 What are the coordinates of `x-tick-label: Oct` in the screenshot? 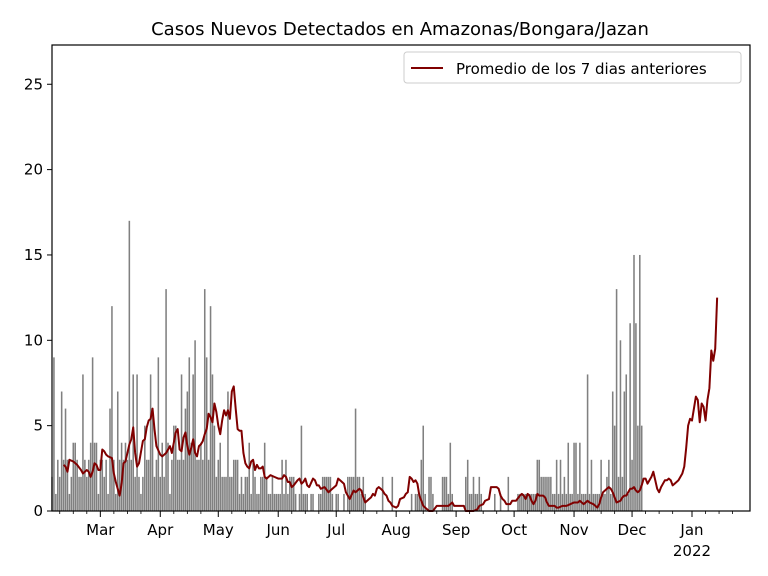 It's located at (514, 530).